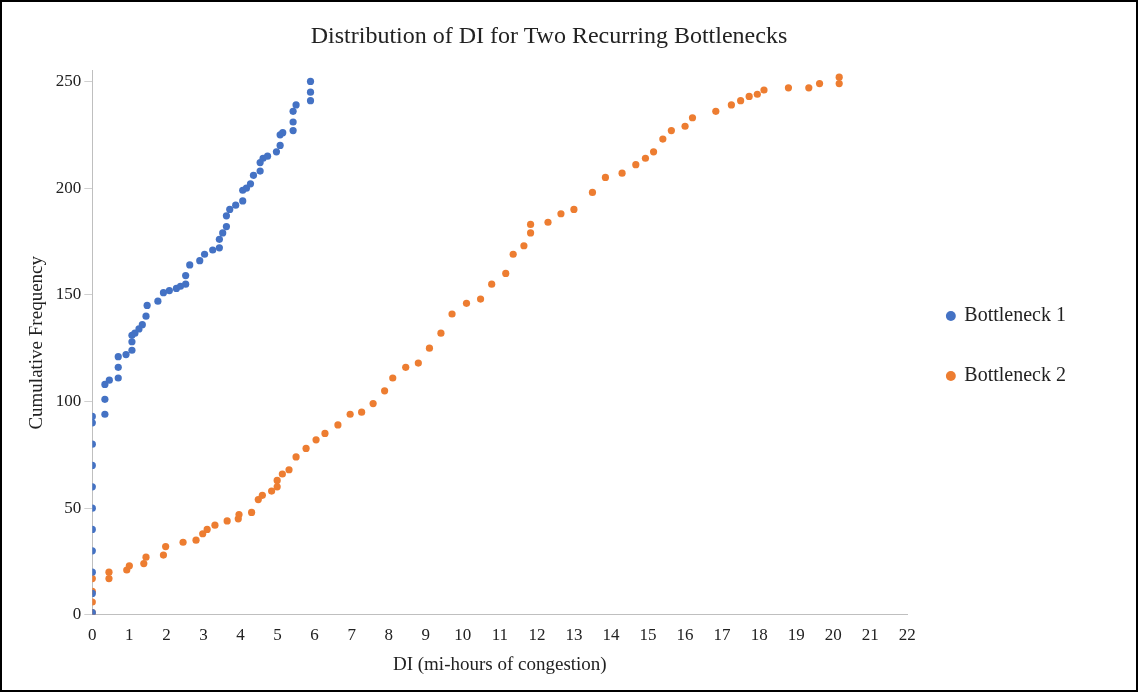 This screenshot has width=1138, height=692. What do you see at coordinates (1015, 374) in the screenshot?
I see `legend-label: Bottleneck 2` at bounding box center [1015, 374].